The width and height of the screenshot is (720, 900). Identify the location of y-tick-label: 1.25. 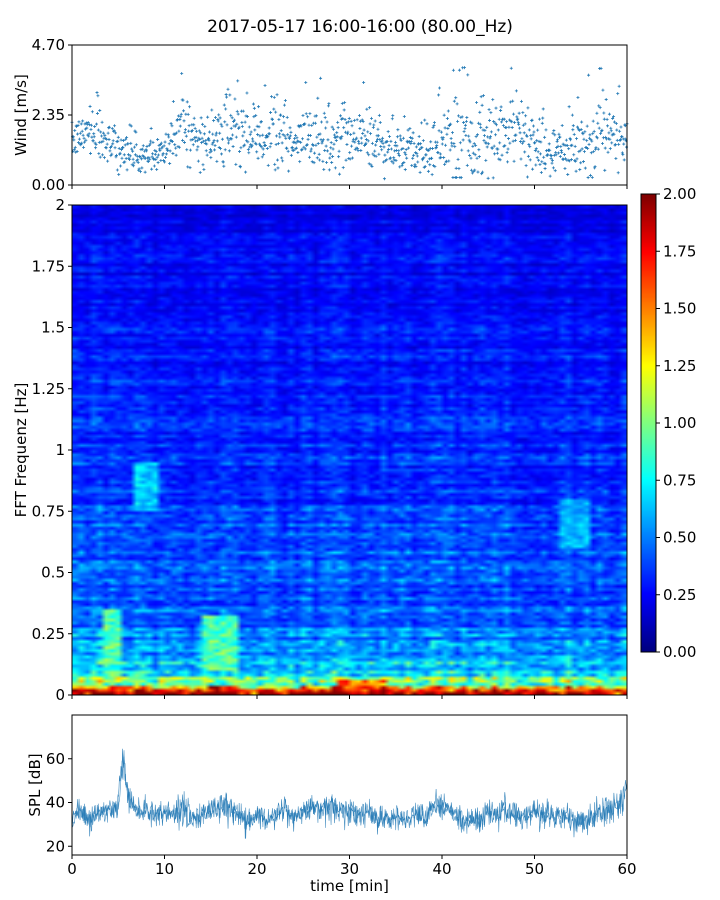
(48, 389).